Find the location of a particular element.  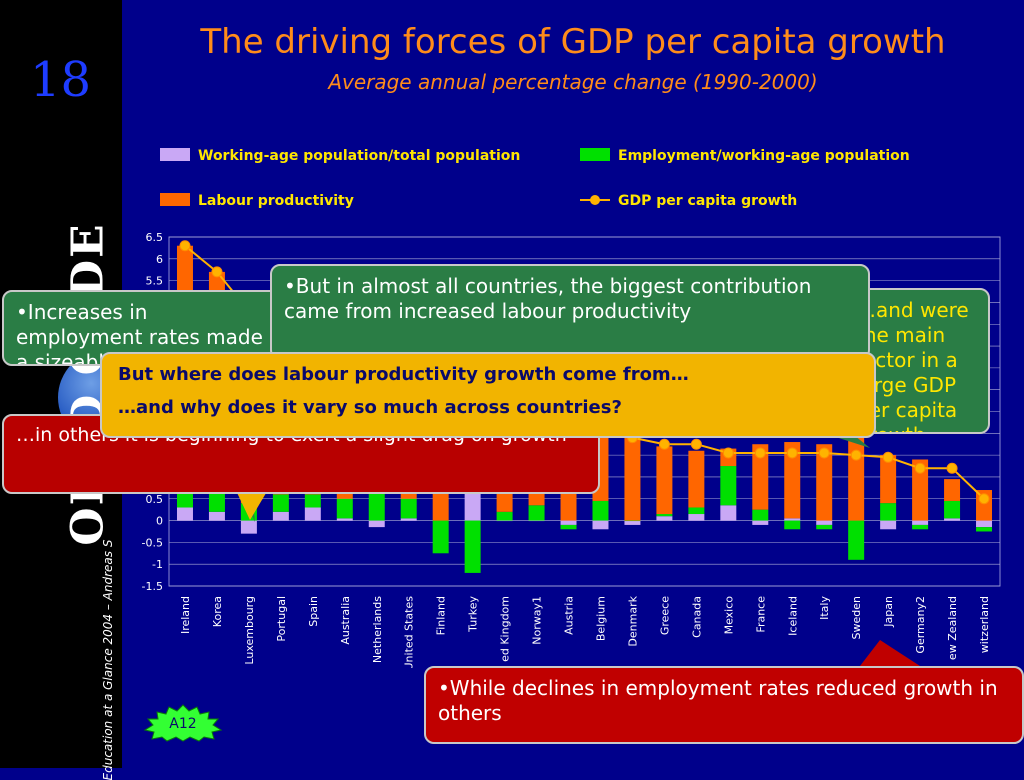

x-tick-label: Iceland is located at coordinates (792, 616).